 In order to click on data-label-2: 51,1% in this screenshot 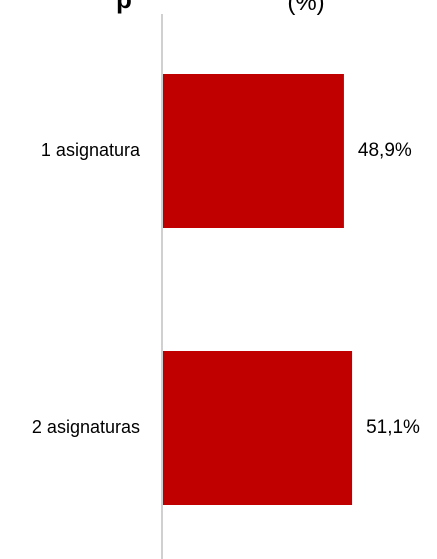, I will do `click(393, 427)`.